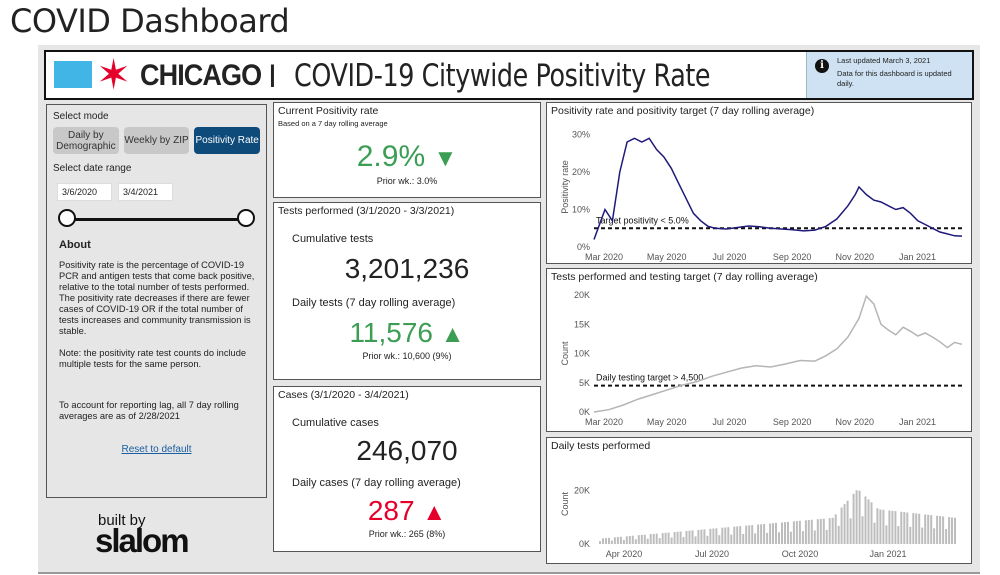 The height and width of the screenshot is (575, 1000). What do you see at coordinates (584, 383) in the screenshot?
I see `y-tick-label: 5K` at bounding box center [584, 383].